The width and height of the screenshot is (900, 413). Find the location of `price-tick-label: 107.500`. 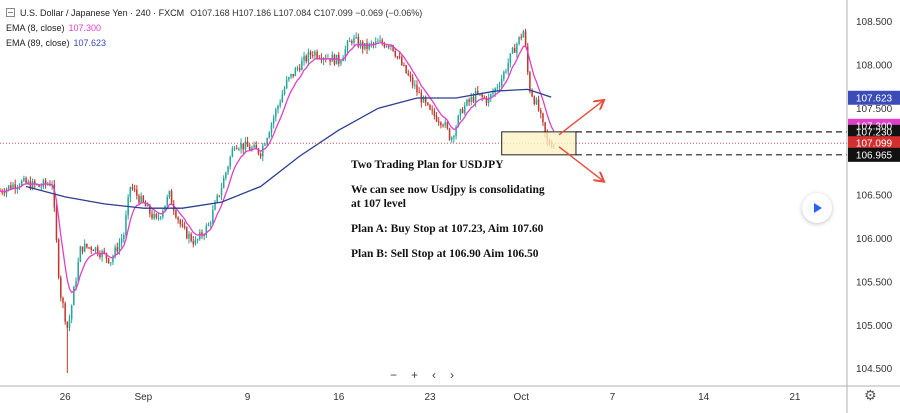

price-tick-label: 107.500 is located at coordinates (874, 109).